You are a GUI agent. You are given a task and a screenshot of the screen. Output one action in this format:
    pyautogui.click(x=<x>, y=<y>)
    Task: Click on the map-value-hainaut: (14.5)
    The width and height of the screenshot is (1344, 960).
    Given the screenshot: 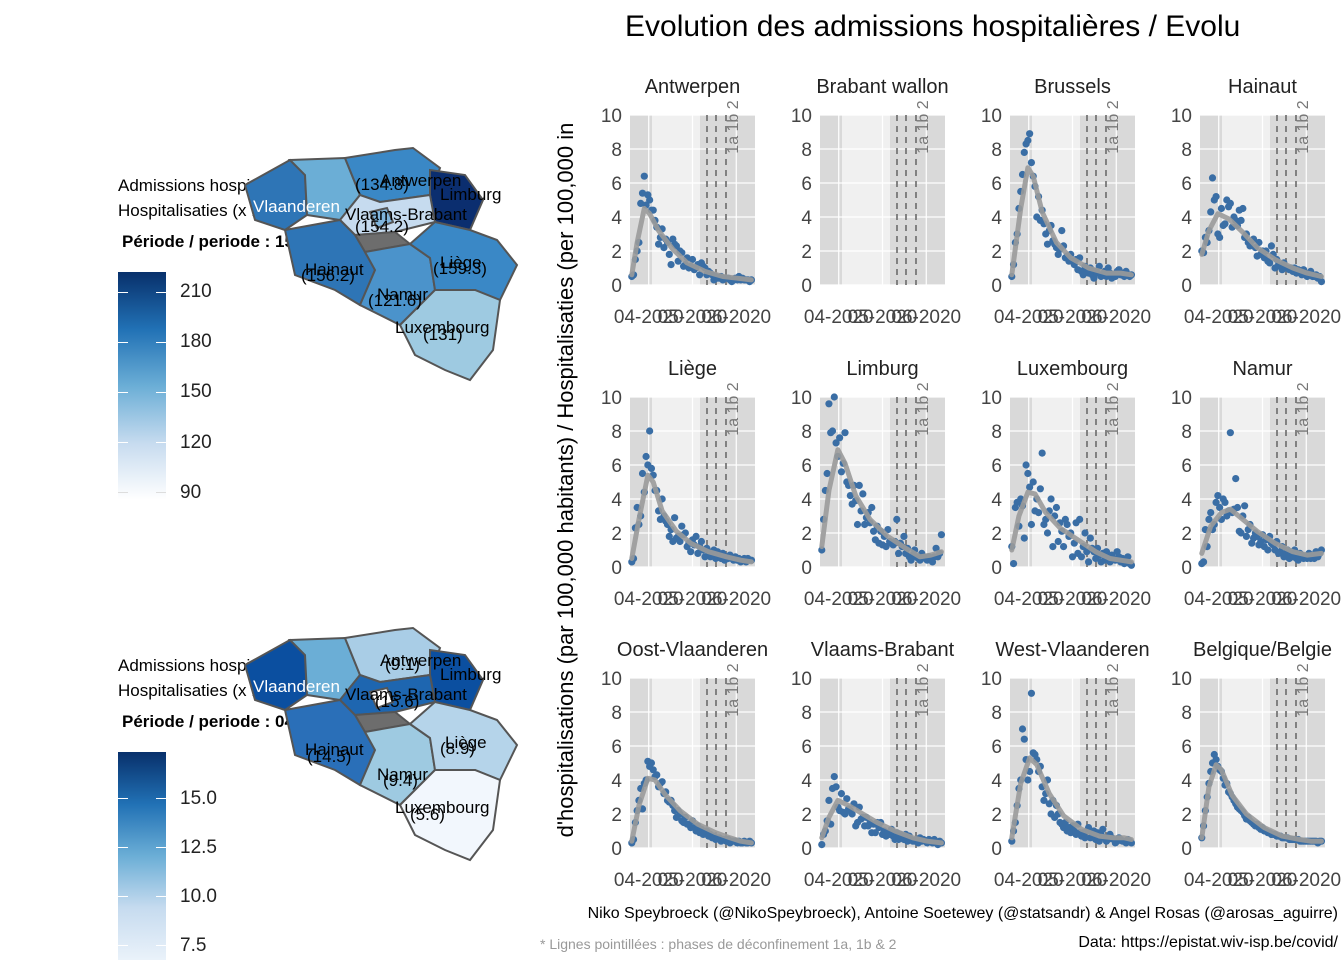 What is the action you would take?
    pyautogui.click(x=329, y=756)
    